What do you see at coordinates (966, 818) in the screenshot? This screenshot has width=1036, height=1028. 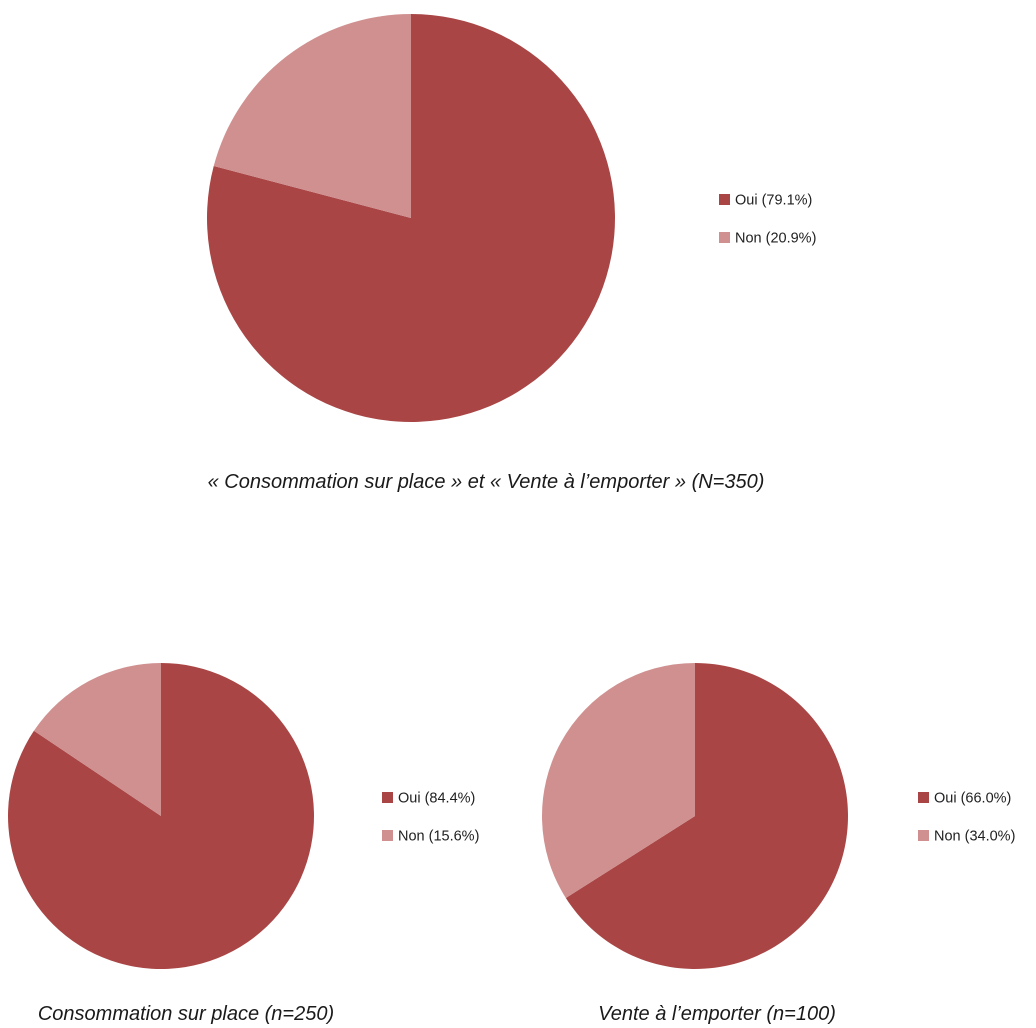 I see `legend: Oui (66.0%) Non (34.0%)` at bounding box center [966, 818].